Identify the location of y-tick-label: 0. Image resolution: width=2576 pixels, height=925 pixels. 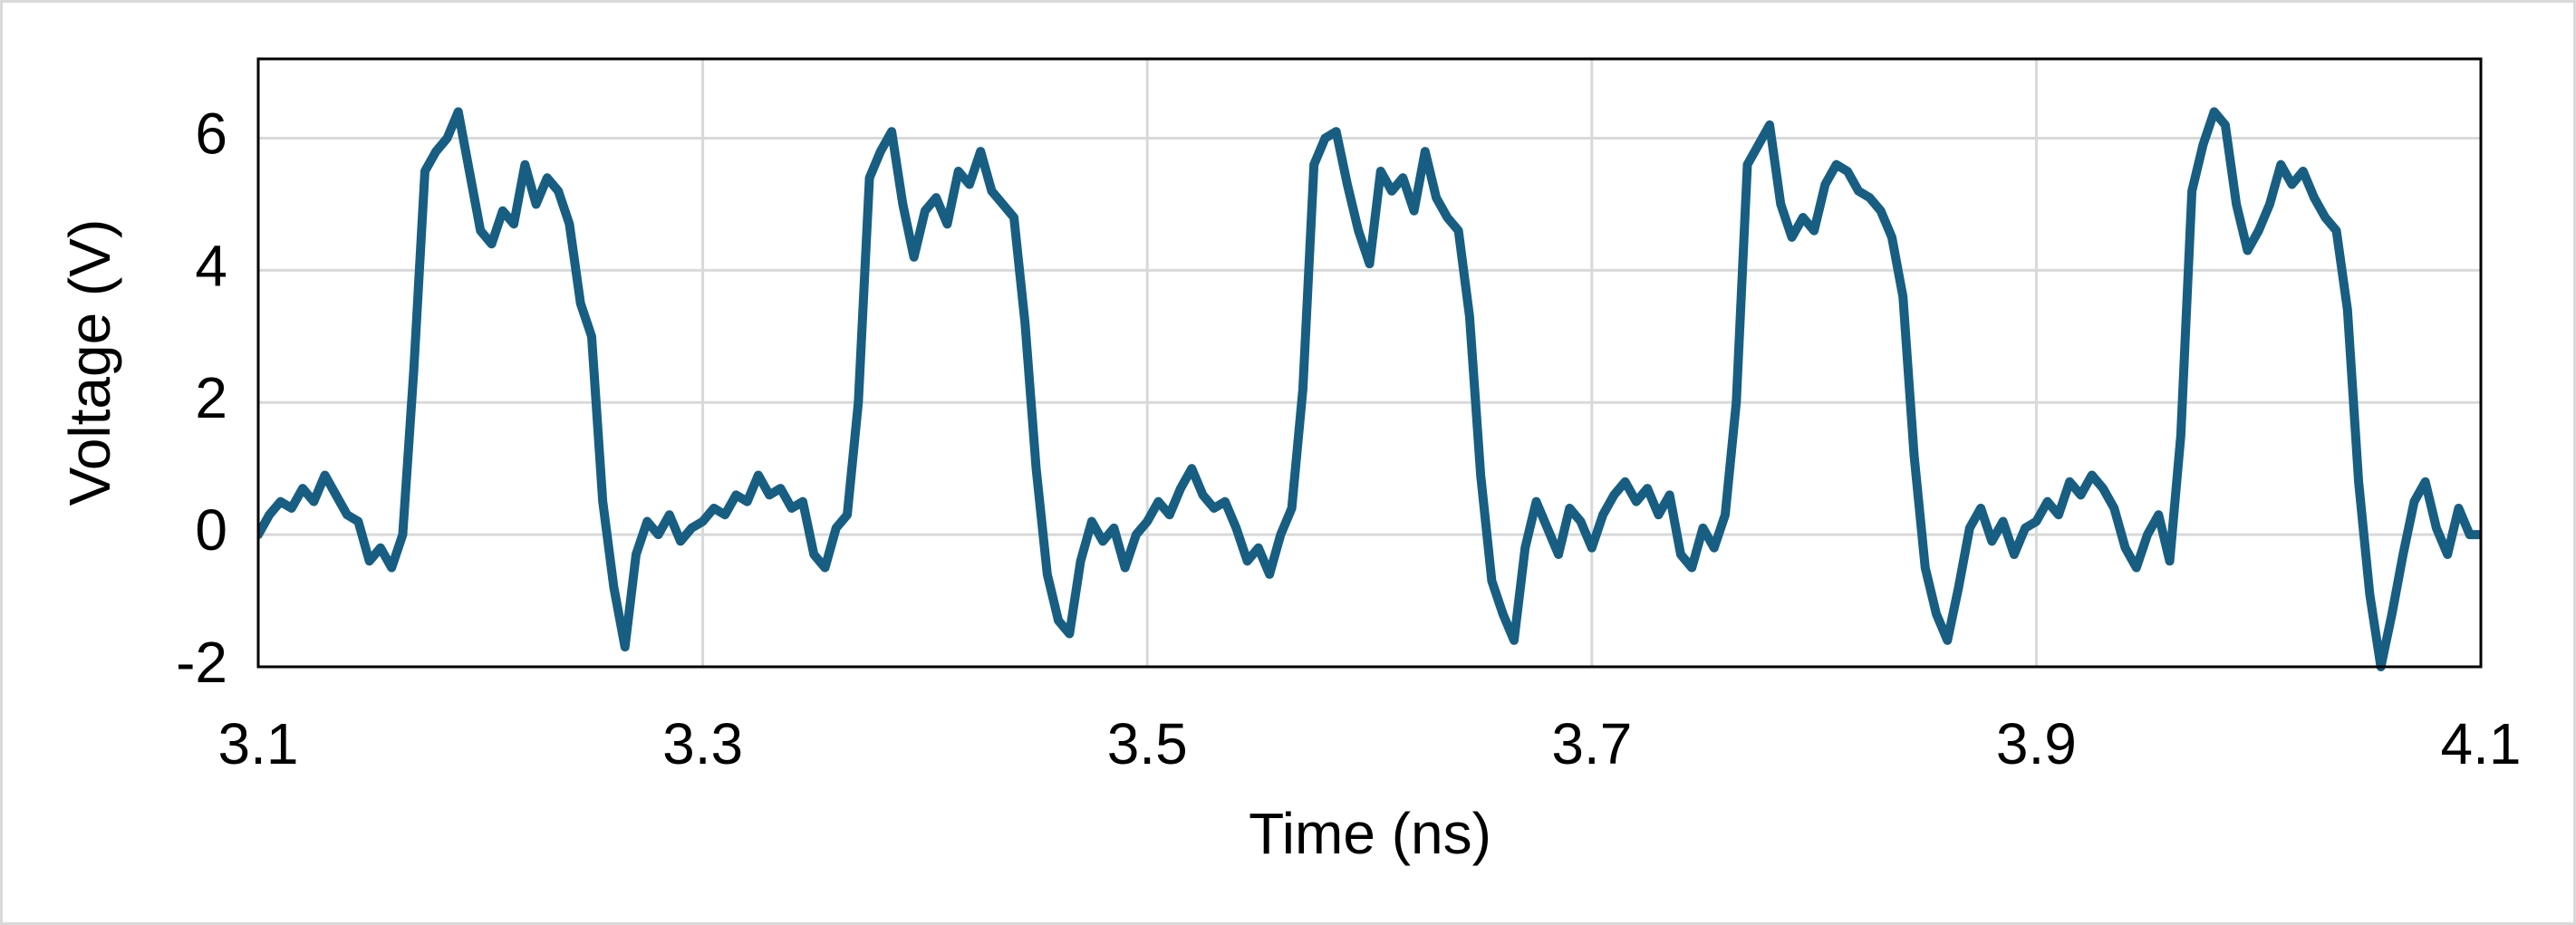
(211, 530).